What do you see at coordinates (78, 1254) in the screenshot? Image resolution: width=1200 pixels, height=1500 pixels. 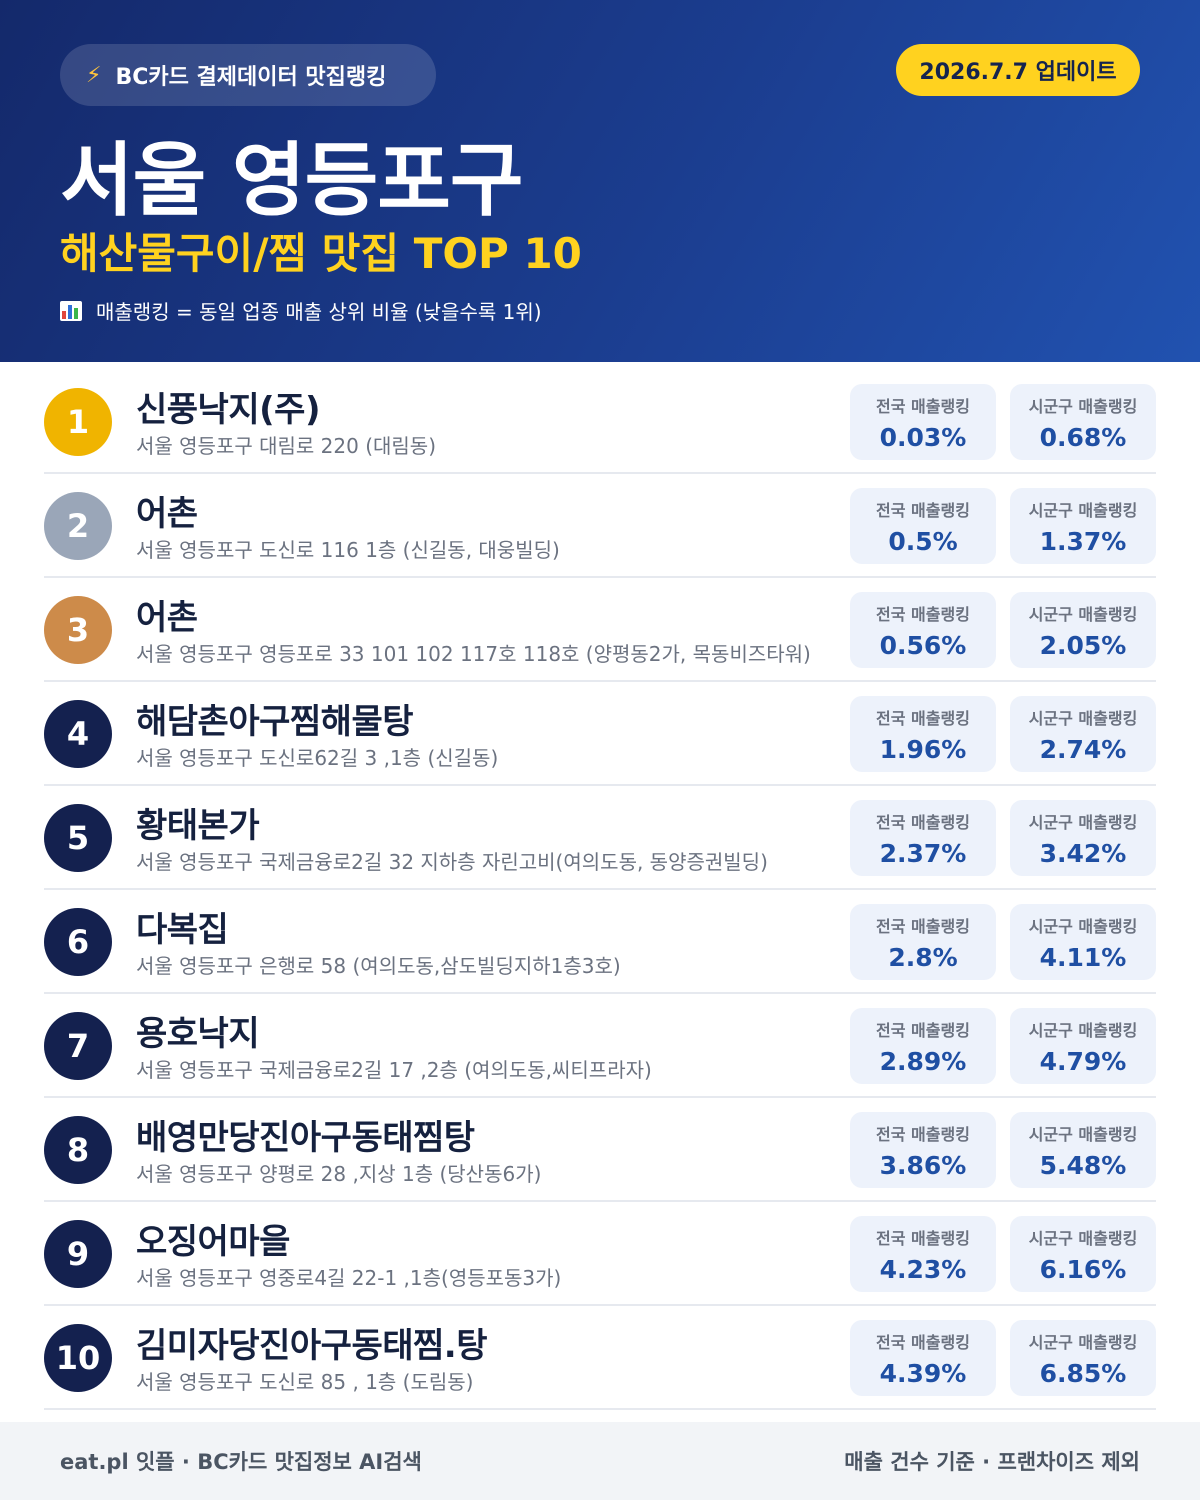 I see `rank-badge: 9` at bounding box center [78, 1254].